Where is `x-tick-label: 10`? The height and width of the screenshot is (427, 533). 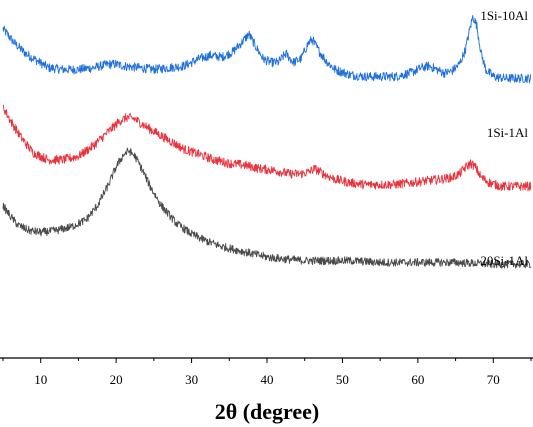 x-tick-label: 10 is located at coordinates (40, 379).